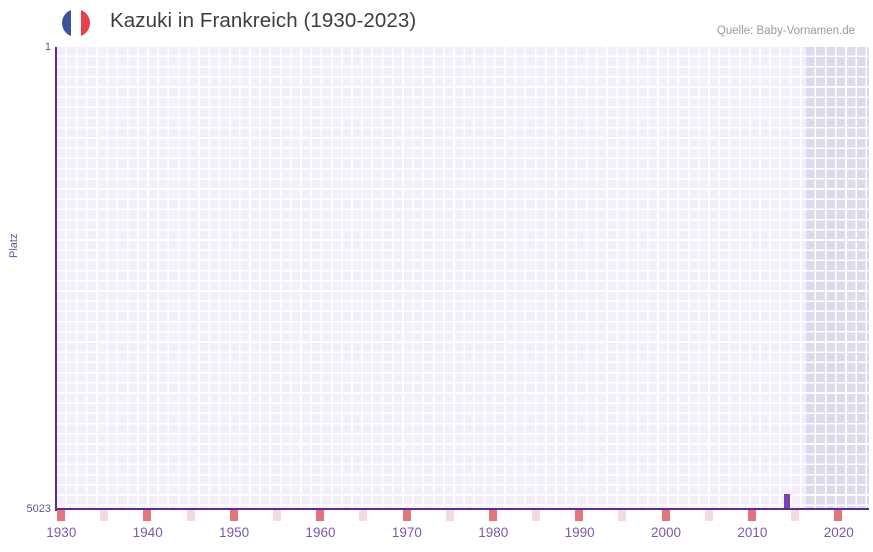 The image size is (873, 552). What do you see at coordinates (14, 245) in the screenshot?
I see `y-axis-title: Platz` at bounding box center [14, 245].